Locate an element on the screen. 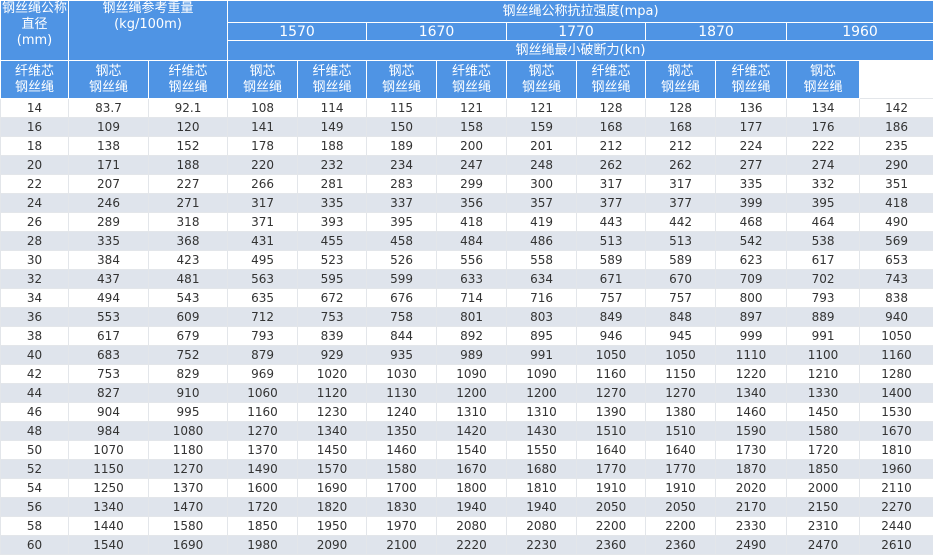 This screenshot has height=557, width=933. table-cell: 995 is located at coordinates (188, 412).